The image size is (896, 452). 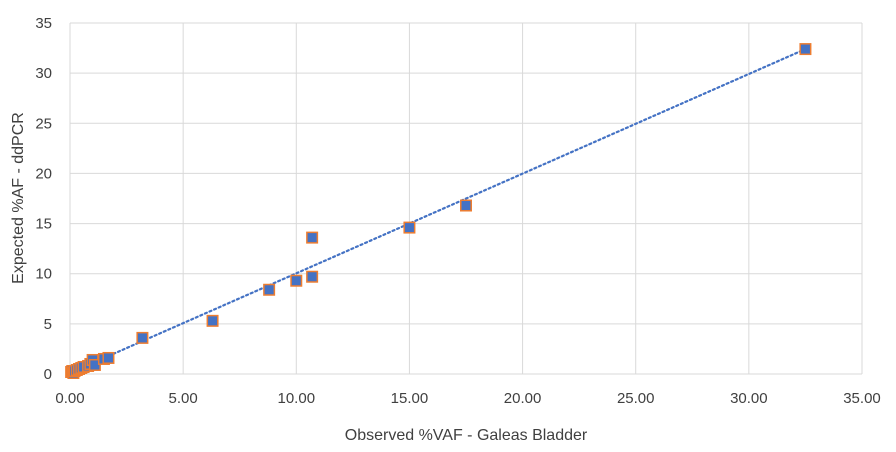 I want to click on x-tick-label: 30.00, so click(x=749, y=398).